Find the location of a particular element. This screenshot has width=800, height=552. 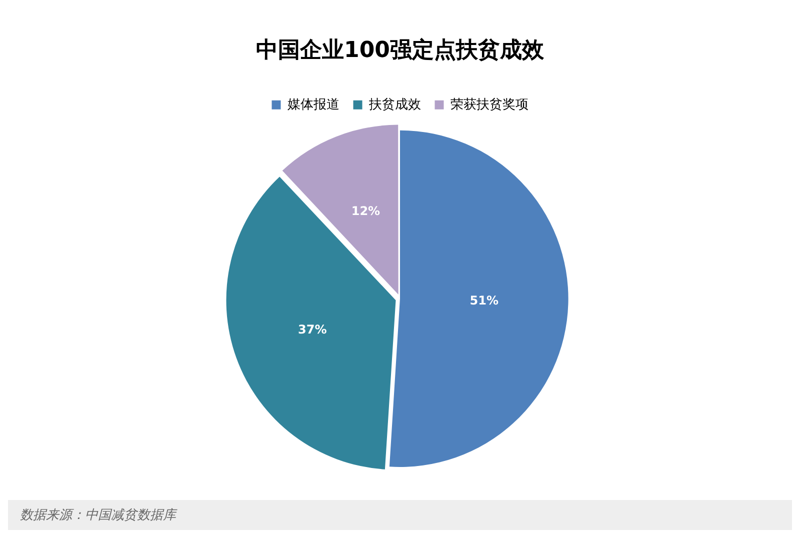

chart-title: 中国企业100强定点扶贫成效 is located at coordinates (400, 49).